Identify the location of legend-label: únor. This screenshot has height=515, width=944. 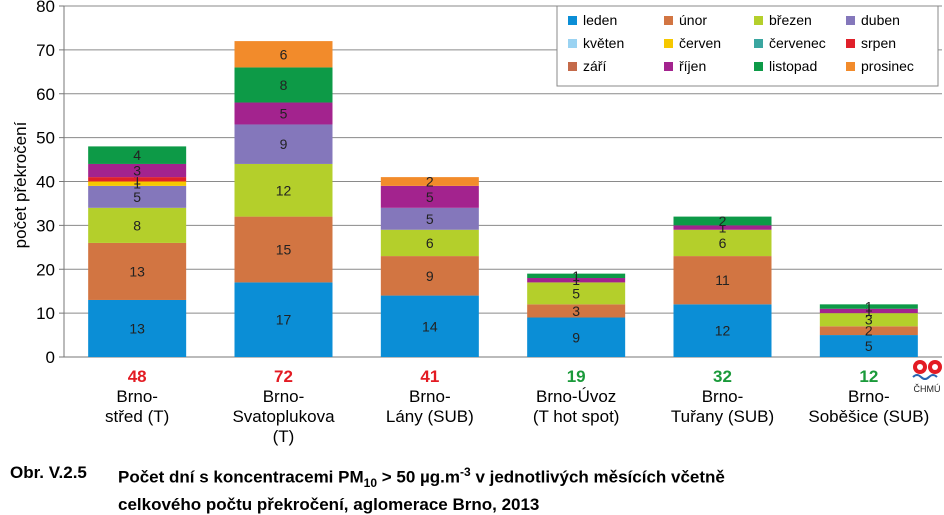
(693, 20).